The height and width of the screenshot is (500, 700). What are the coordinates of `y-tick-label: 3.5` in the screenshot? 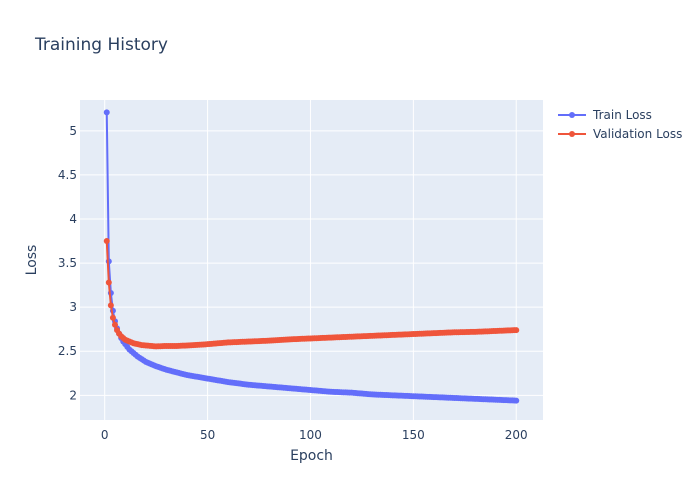 It's located at (67, 263).